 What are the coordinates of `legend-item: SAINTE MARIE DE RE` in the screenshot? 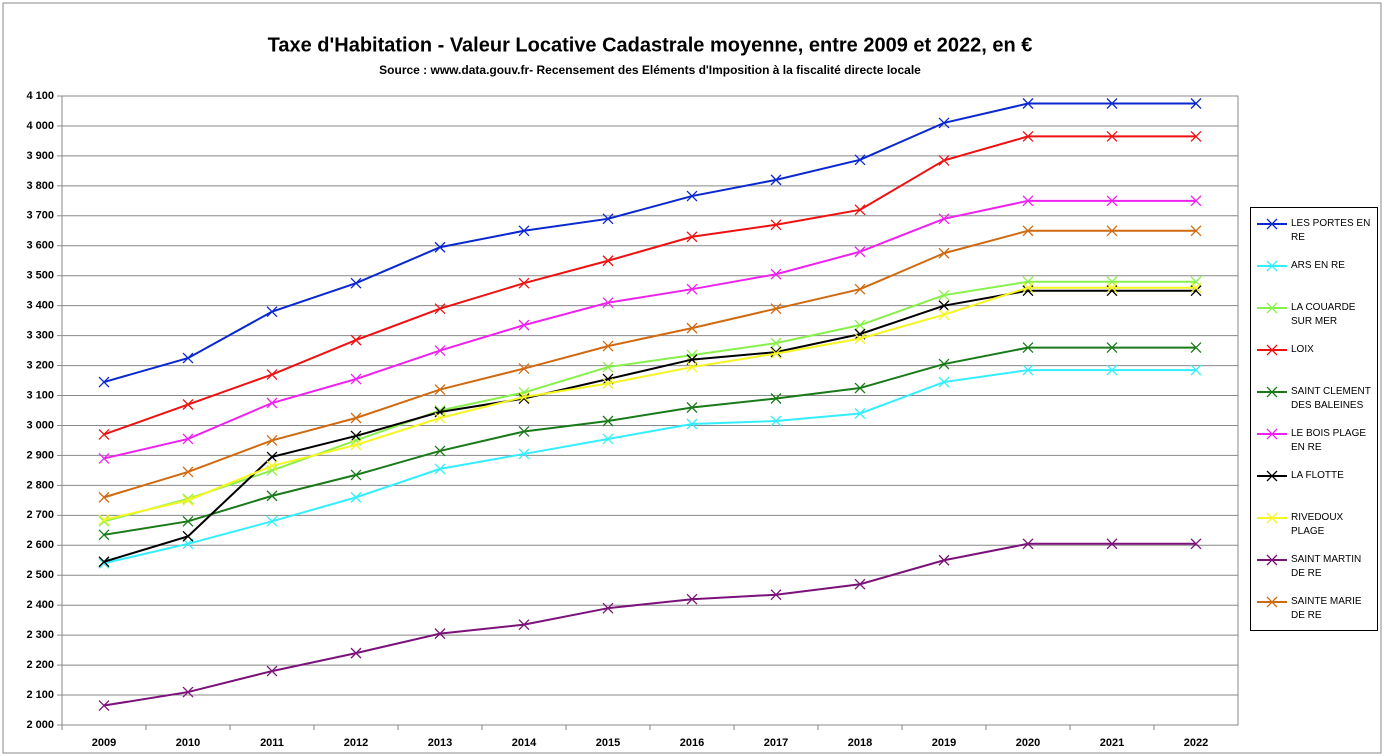 It's located at (1317, 614).